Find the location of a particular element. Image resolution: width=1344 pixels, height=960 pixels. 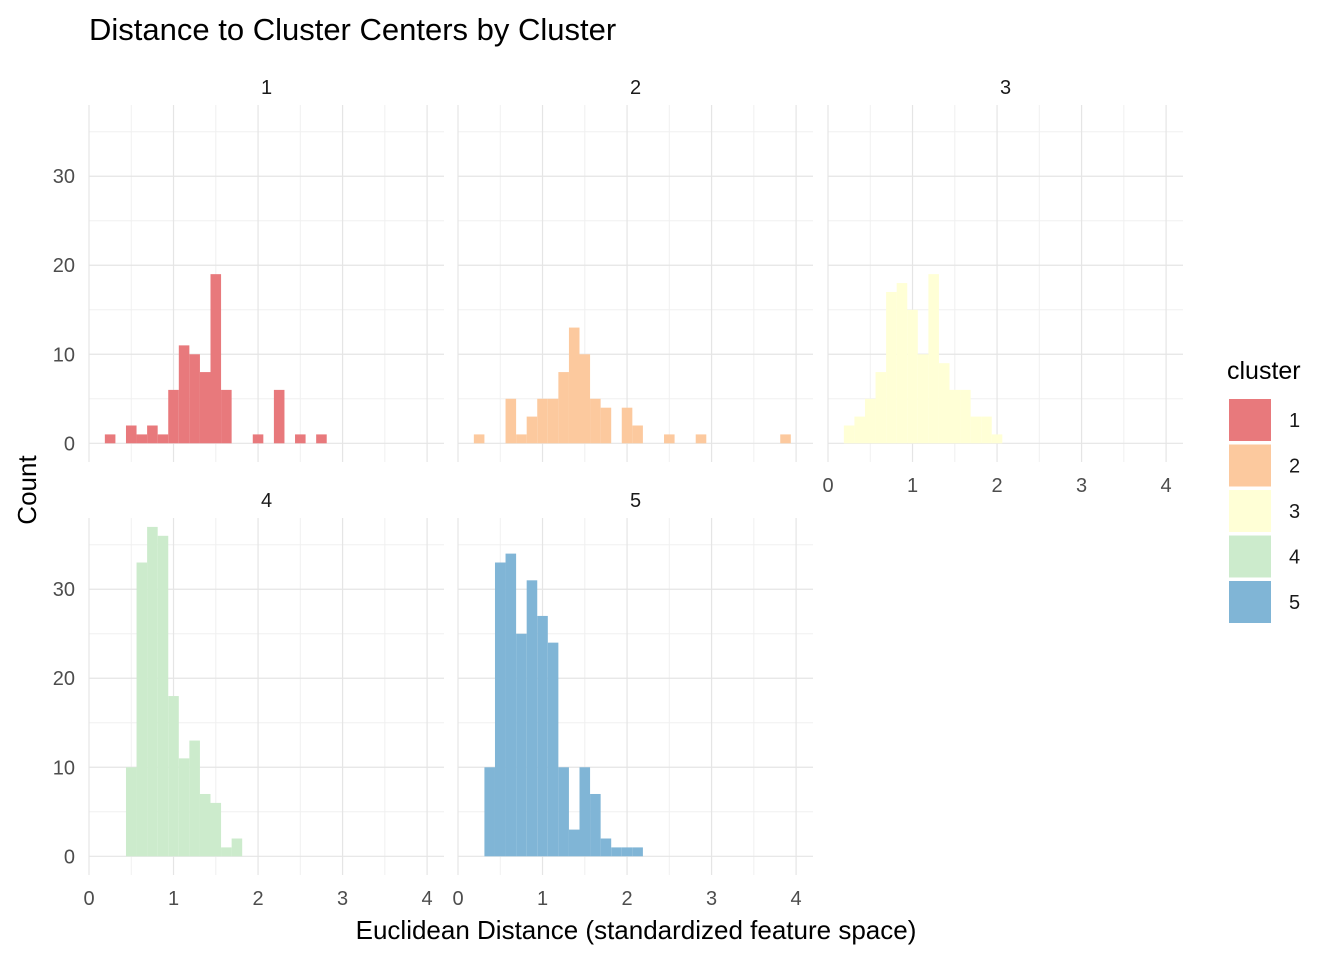

legend-label: 3 is located at coordinates (1294, 512).